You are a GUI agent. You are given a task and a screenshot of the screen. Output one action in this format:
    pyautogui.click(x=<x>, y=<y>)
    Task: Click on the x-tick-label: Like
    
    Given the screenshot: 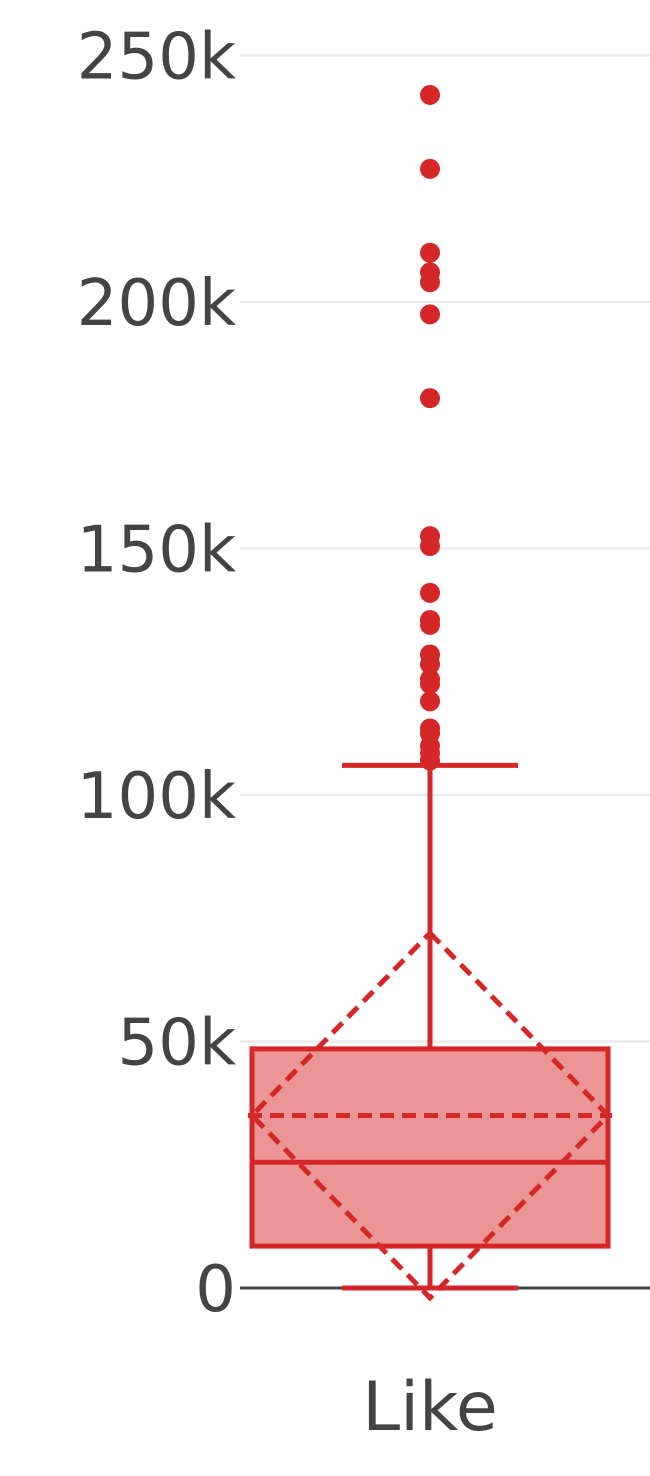 What is the action you would take?
    pyautogui.click(x=430, y=1407)
    